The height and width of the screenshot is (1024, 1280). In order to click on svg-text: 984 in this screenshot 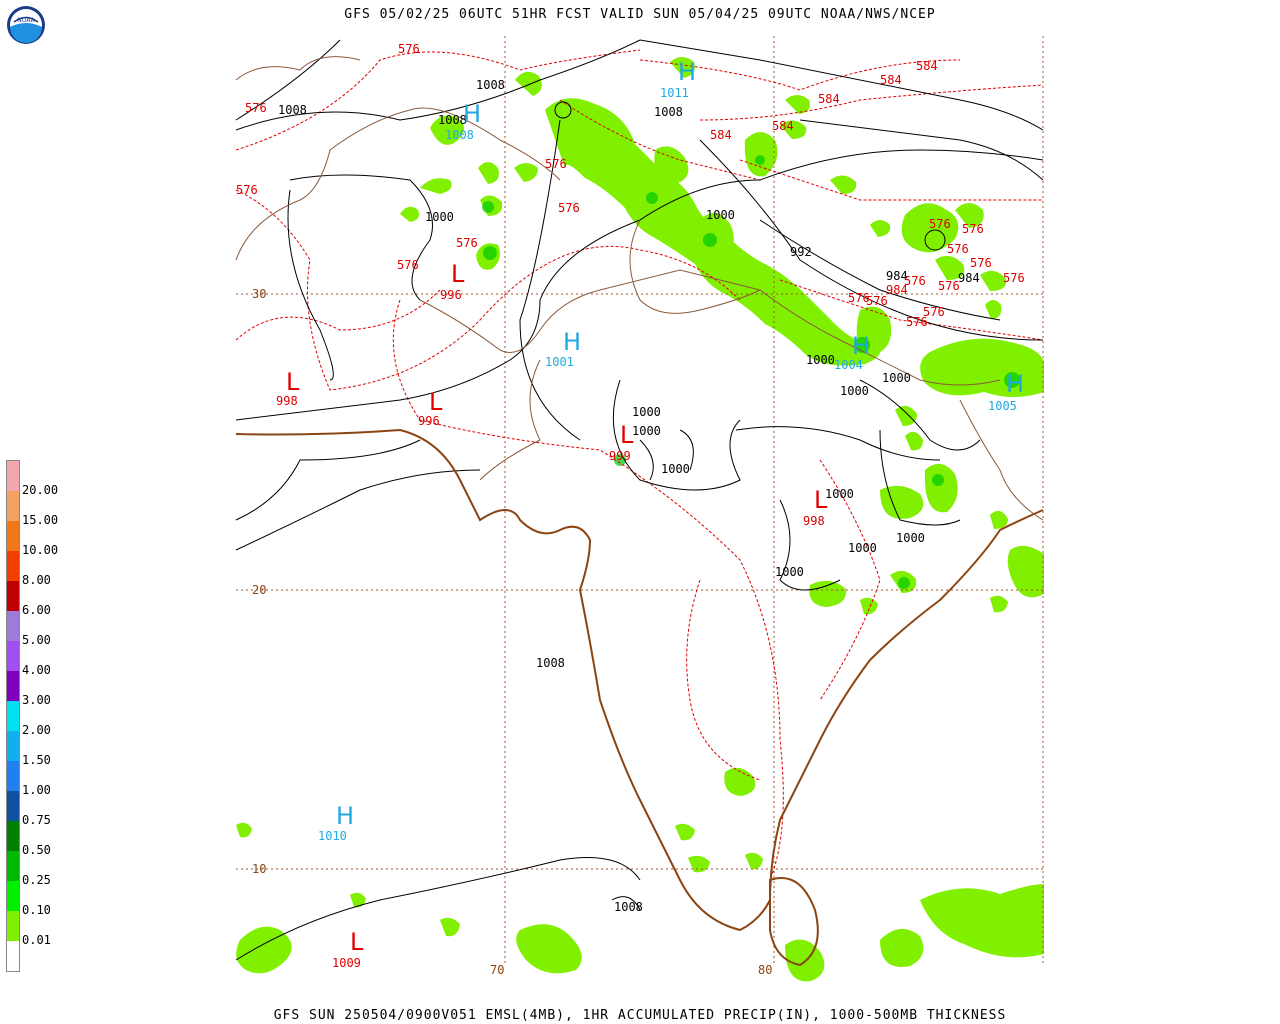, I will do `click(897, 290)`.